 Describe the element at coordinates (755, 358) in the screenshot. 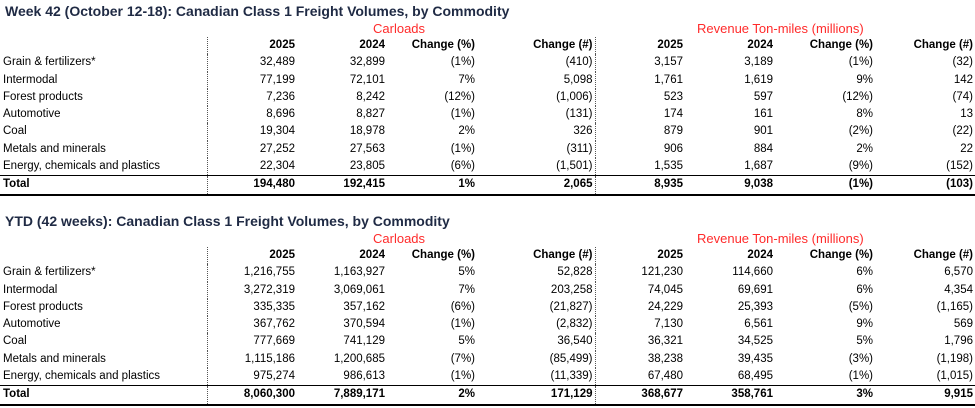

I see `table-cell: 39,435` at that location.